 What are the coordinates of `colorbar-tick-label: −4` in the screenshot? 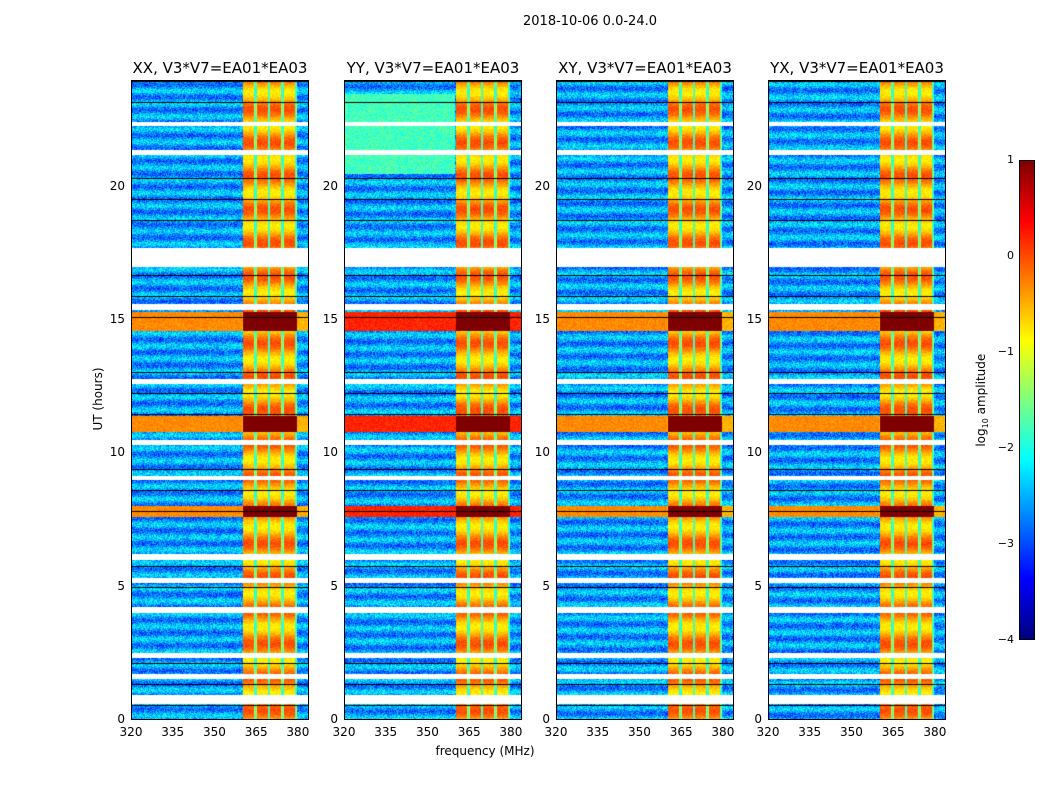 It's located at (1005, 639).